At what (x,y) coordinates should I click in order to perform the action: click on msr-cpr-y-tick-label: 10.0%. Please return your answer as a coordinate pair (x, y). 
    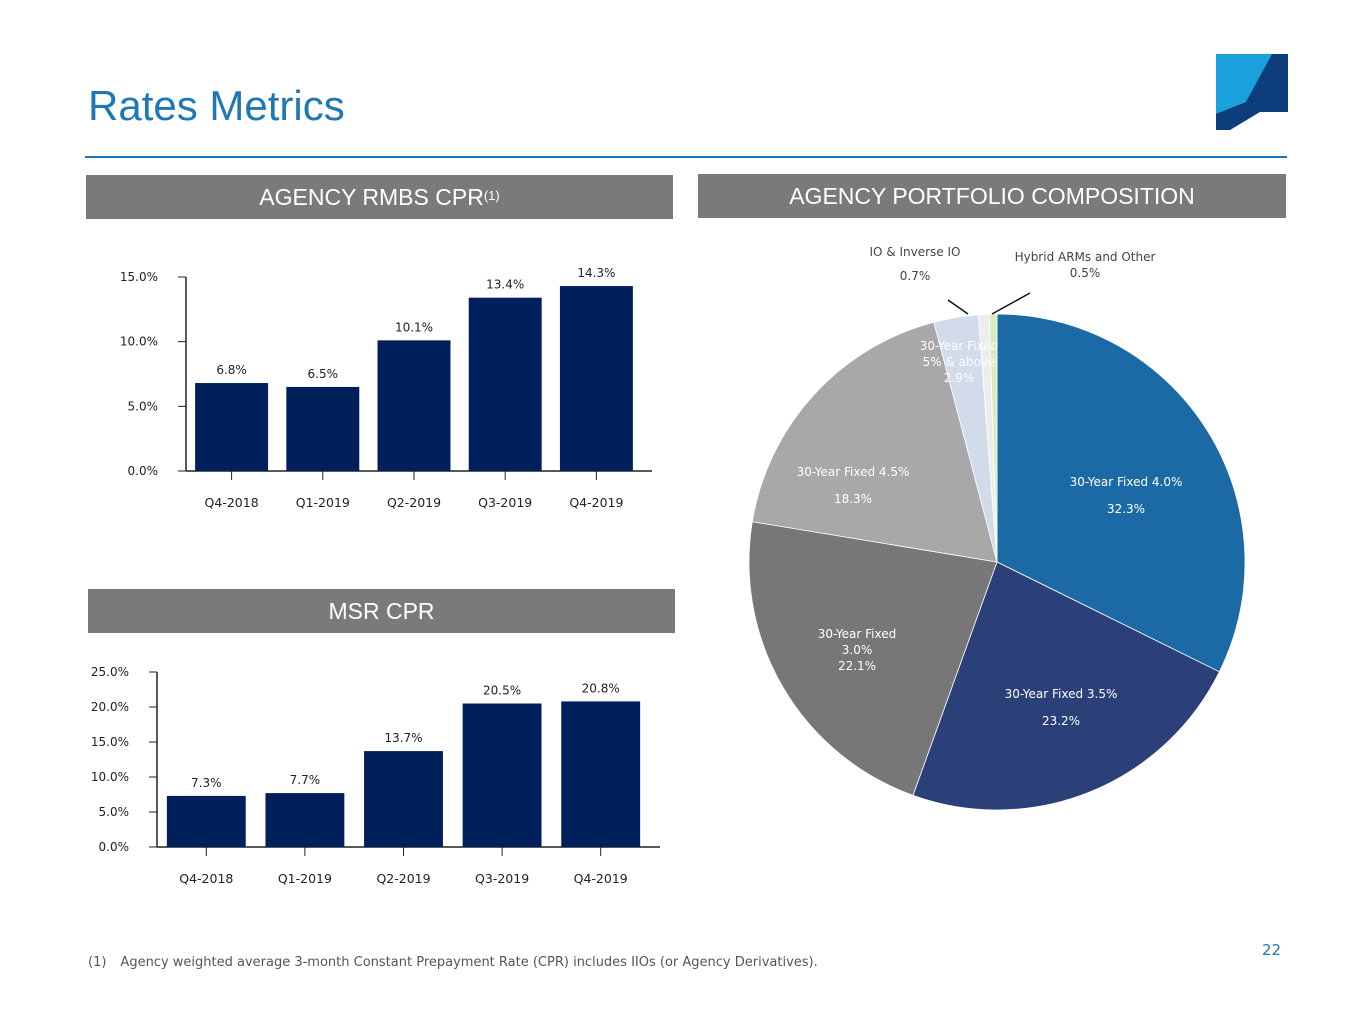
    Looking at the image, I should click on (110, 777).